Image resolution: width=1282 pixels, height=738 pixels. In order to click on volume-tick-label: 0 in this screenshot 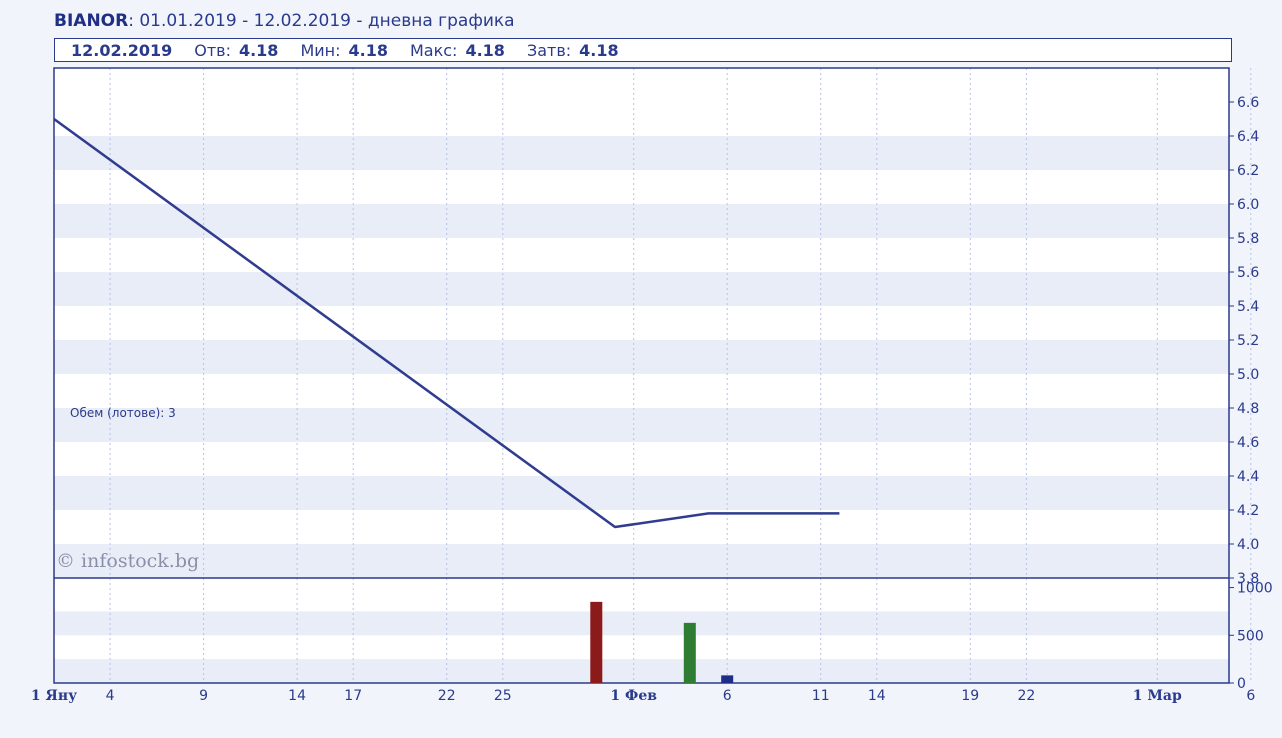, I will do `click(1241, 684)`.